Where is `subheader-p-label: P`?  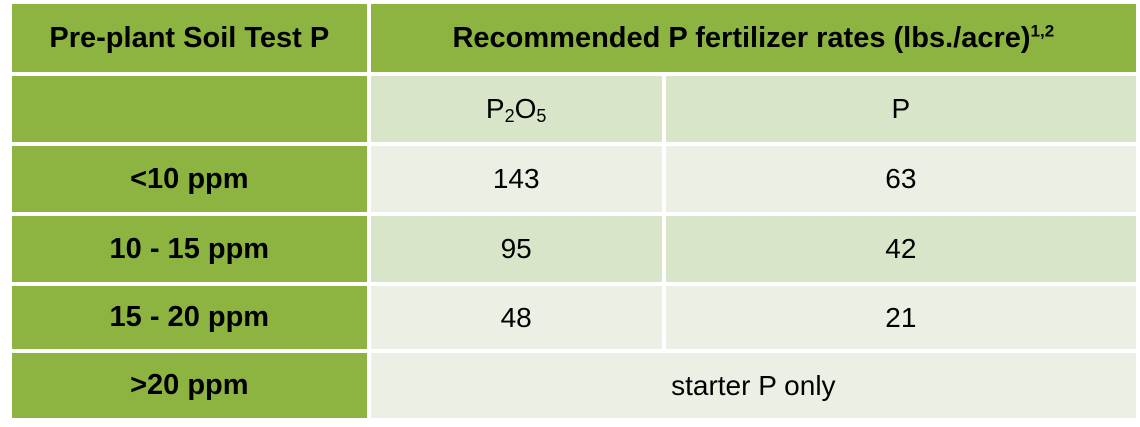
subheader-p-label: P is located at coordinates (901, 108).